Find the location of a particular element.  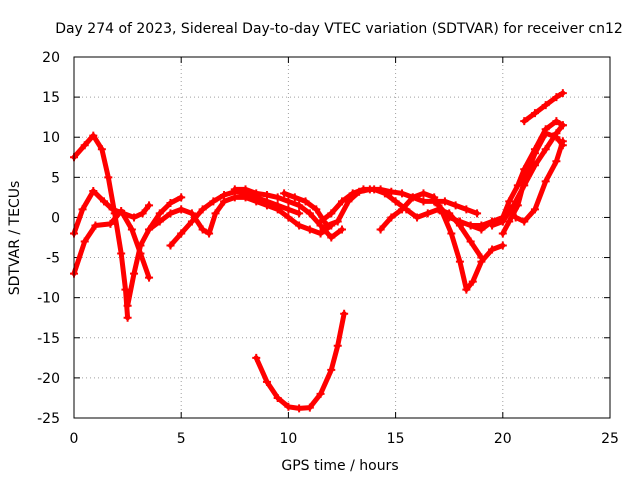

y-tick-label: -25 is located at coordinates (48, 419).